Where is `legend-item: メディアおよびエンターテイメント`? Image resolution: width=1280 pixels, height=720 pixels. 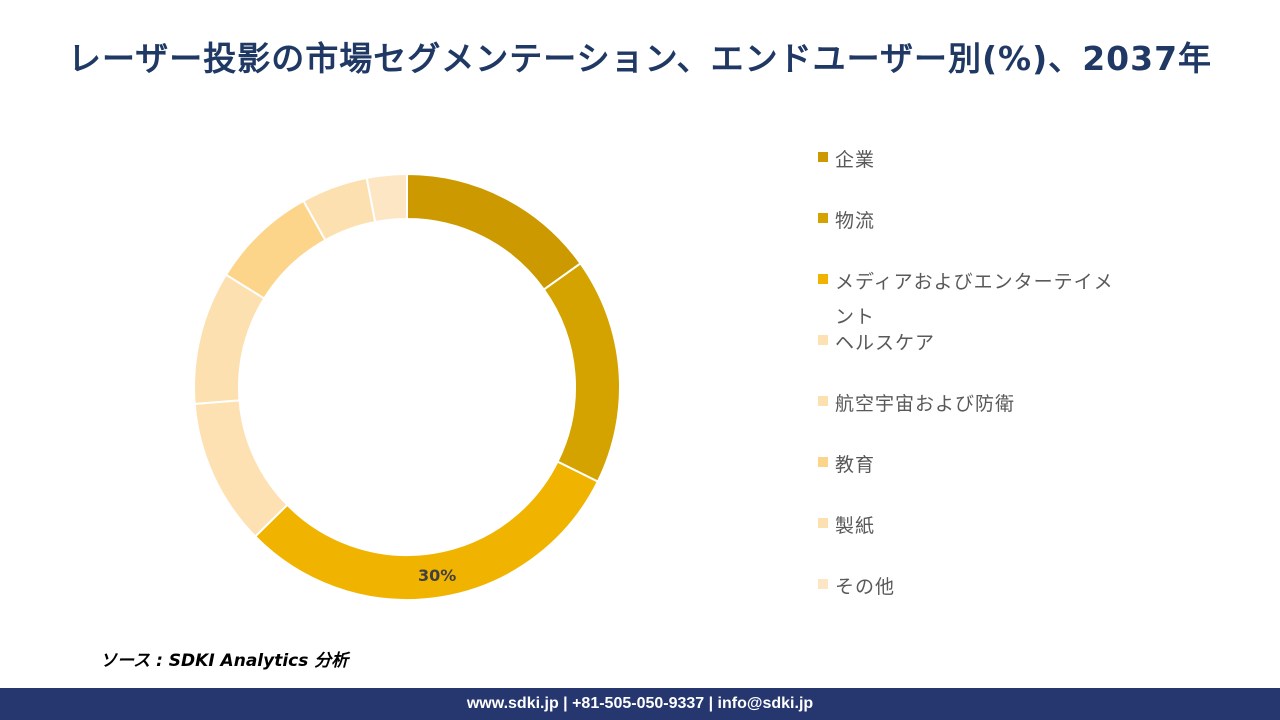 legend-item: メディアおよびエンターテイメント is located at coordinates (971, 300).